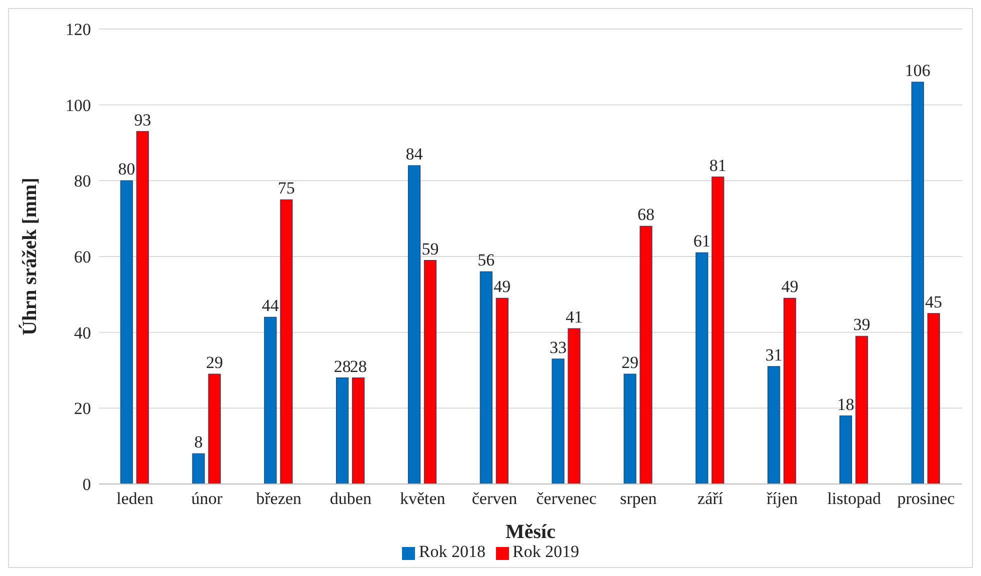 The height and width of the screenshot is (576, 981). Describe the element at coordinates (78, 30) in the screenshot. I see `y-tick-label: 120` at that location.